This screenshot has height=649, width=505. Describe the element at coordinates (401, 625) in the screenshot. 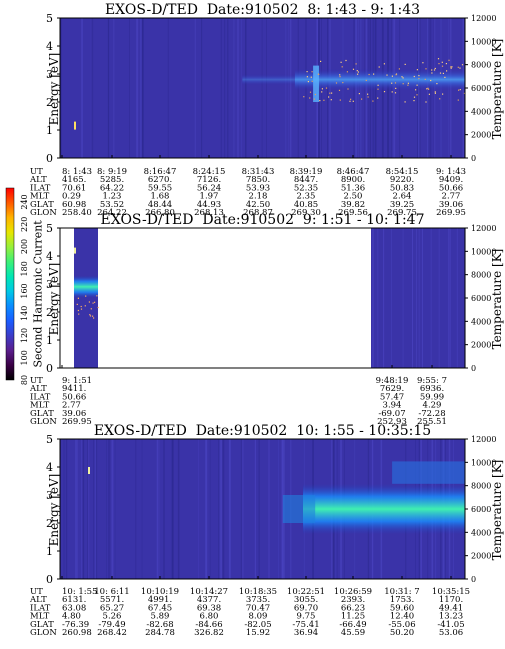

I see `orbit-cell: -55.06` at that location.